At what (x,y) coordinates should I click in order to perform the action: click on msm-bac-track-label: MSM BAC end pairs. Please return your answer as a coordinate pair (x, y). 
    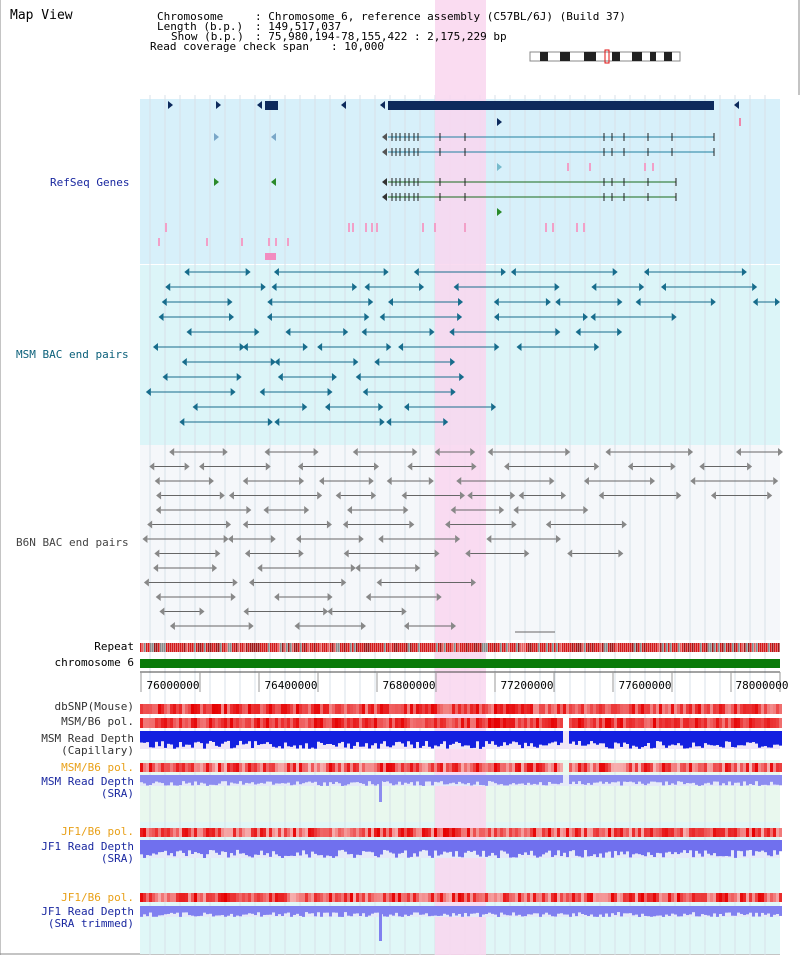
    Looking at the image, I should click on (72, 354).